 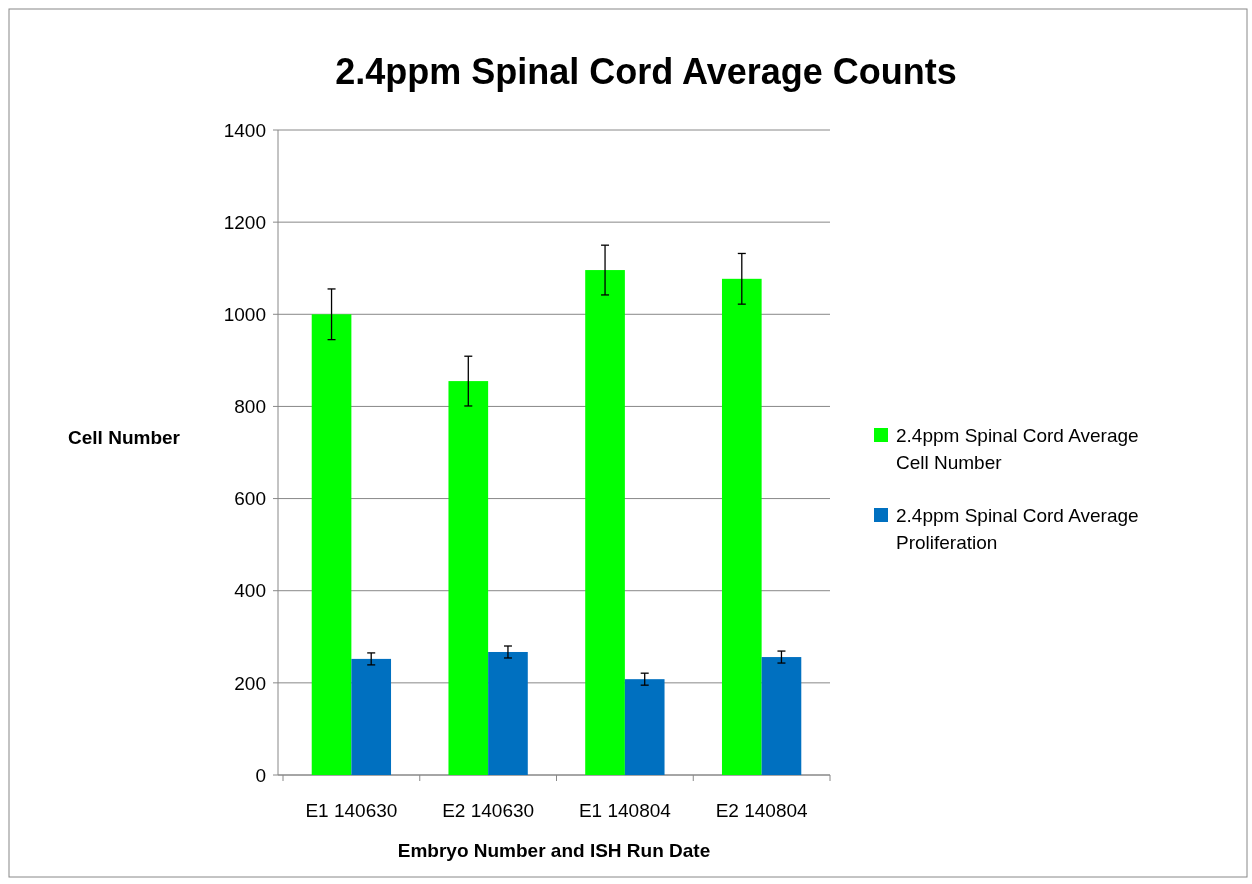 What do you see at coordinates (244, 130) in the screenshot?
I see `y-tick-label: 1400` at bounding box center [244, 130].